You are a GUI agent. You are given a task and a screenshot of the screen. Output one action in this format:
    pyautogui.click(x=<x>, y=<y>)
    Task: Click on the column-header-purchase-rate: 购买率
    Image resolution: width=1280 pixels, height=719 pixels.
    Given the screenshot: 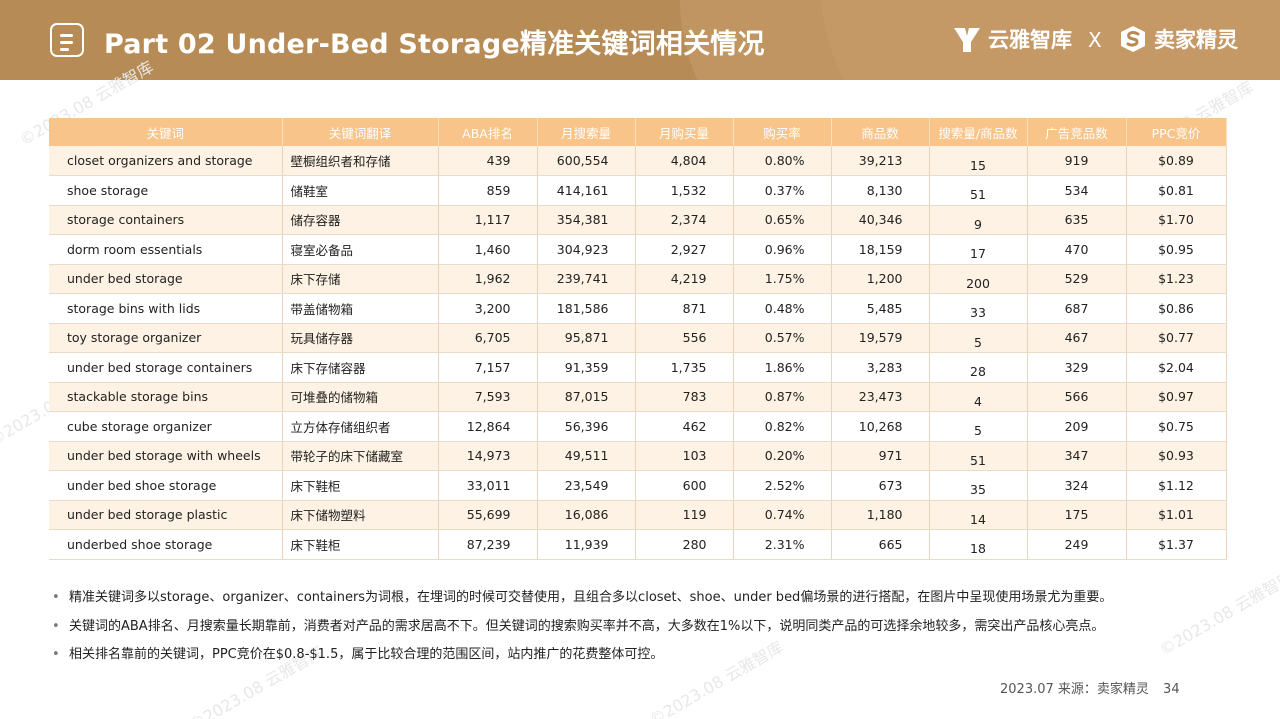 What is the action you would take?
    pyautogui.click(x=782, y=132)
    